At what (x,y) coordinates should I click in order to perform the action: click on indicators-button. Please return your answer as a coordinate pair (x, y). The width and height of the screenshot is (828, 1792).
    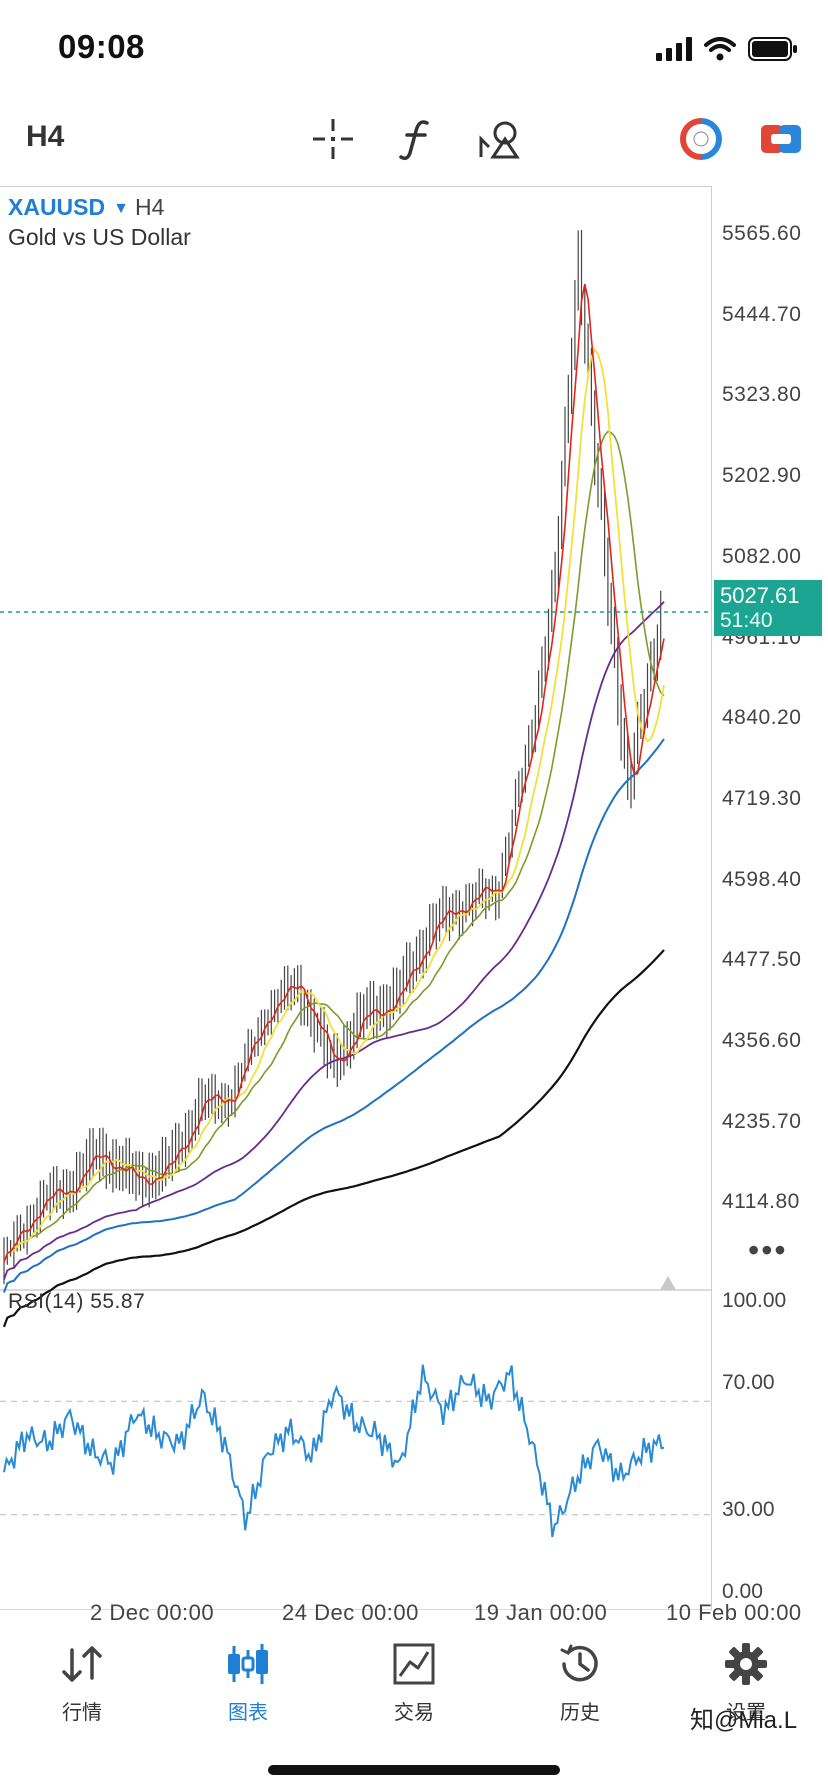
    Looking at the image, I should click on (417, 139).